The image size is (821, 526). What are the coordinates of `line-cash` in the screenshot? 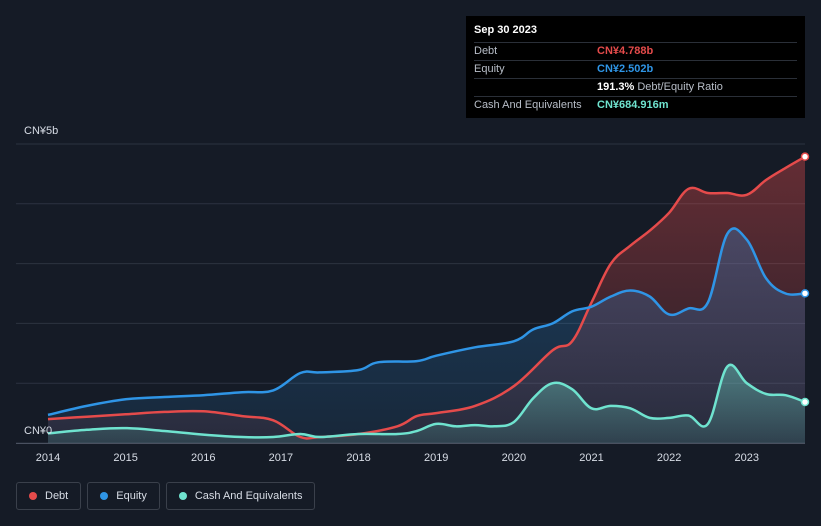 It's located at (426, 401).